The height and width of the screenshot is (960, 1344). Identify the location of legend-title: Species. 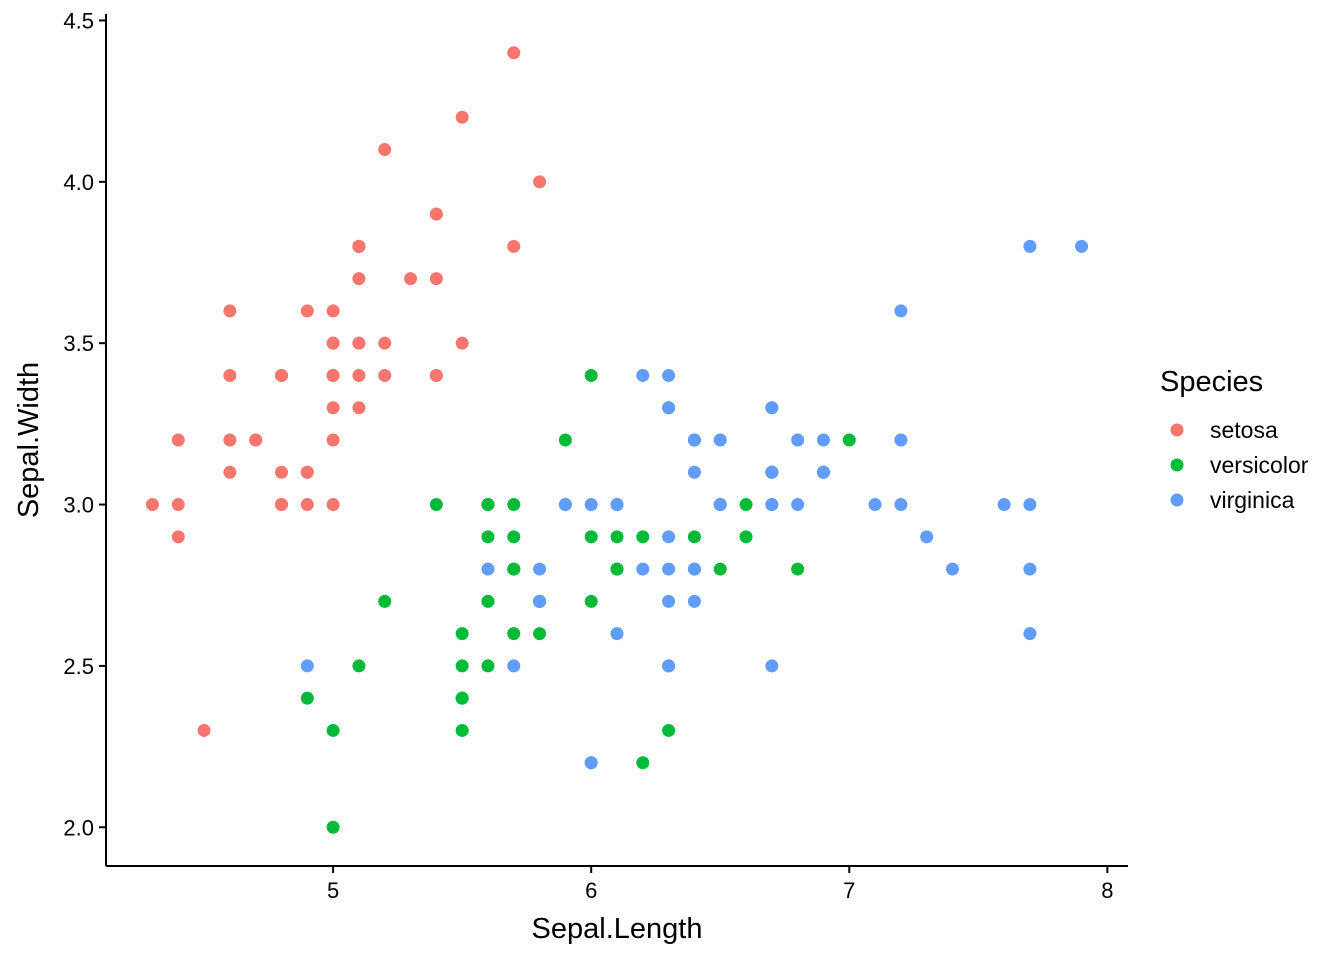
(1211, 382).